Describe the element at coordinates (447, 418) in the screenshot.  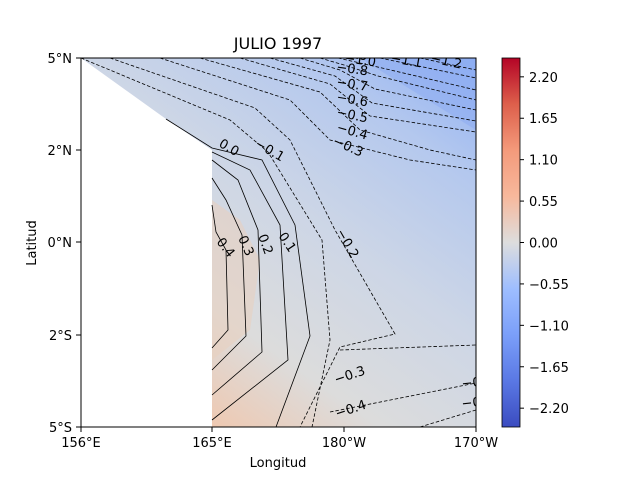
I see `contour-line-neg-0-6b` at that location.